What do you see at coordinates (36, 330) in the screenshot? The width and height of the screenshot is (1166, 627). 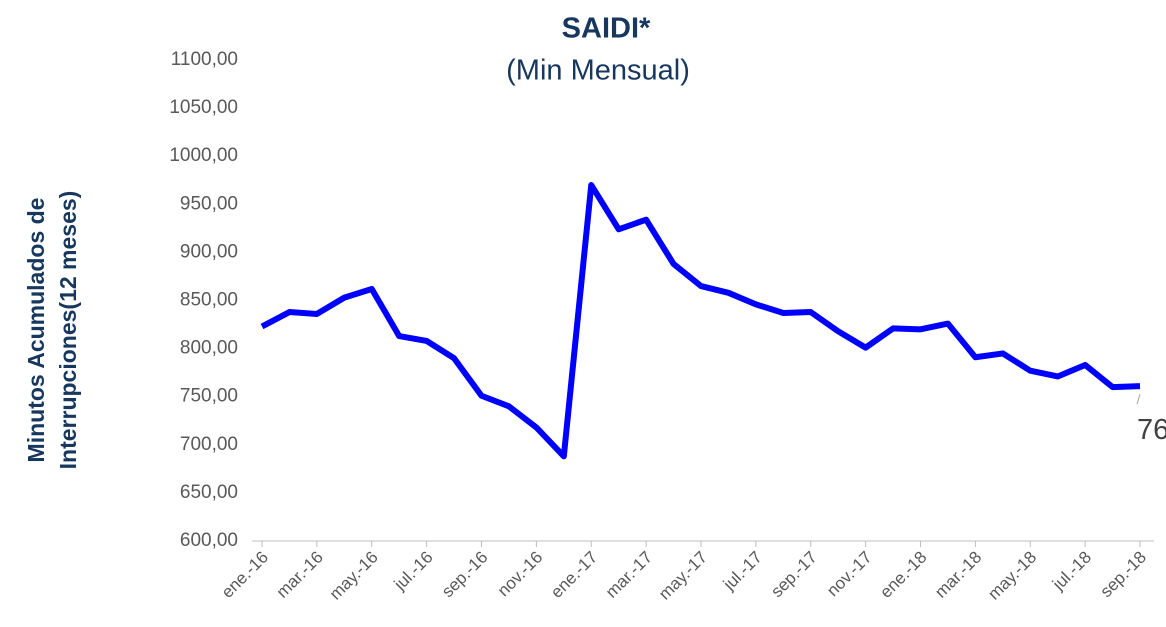 I see `y-axis-title-line: Minutos Acumulados de` at bounding box center [36, 330].